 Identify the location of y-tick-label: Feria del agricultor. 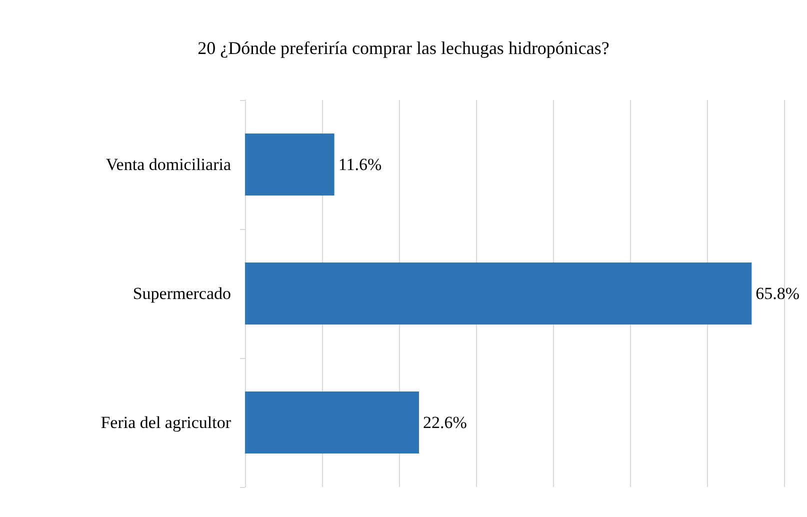
(166, 422).